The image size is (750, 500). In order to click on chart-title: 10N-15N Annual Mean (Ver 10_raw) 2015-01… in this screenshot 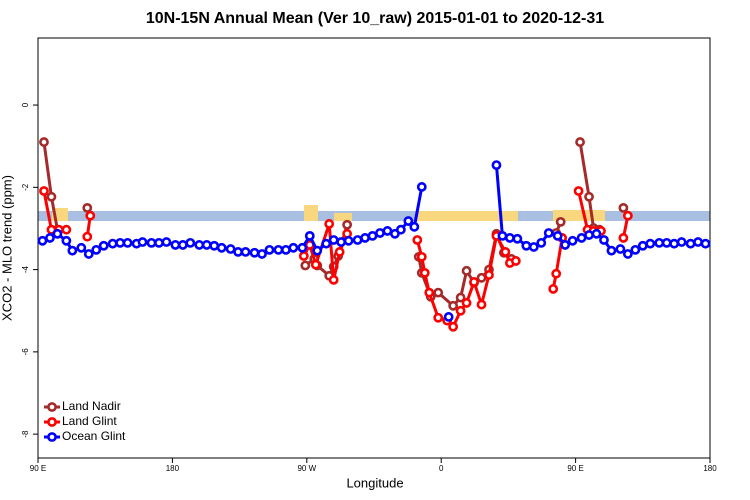, I will do `click(375, 18)`.